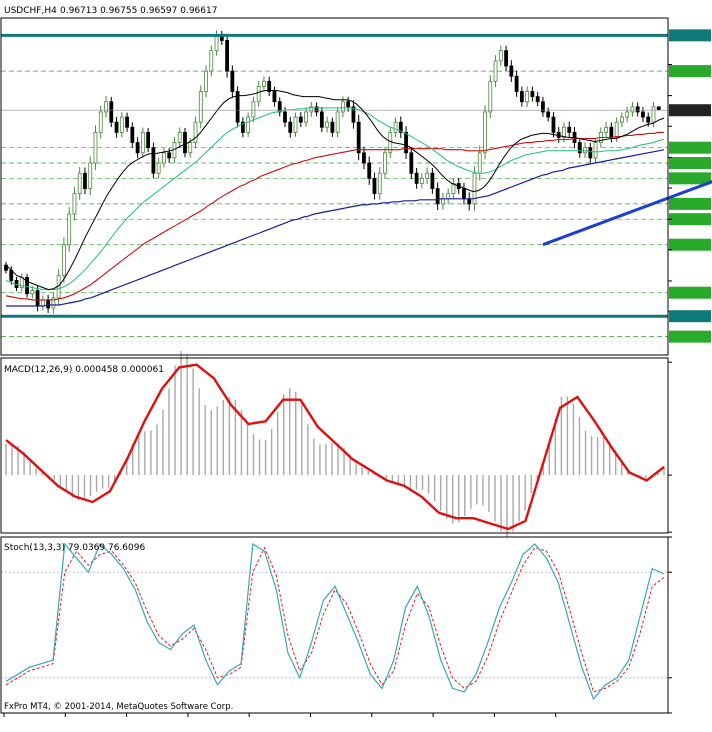 The height and width of the screenshot is (732, 712). I want to click on price-header-ohlc: 0.96713 0.96755 0.96597 0.96617, so click(138, 11).